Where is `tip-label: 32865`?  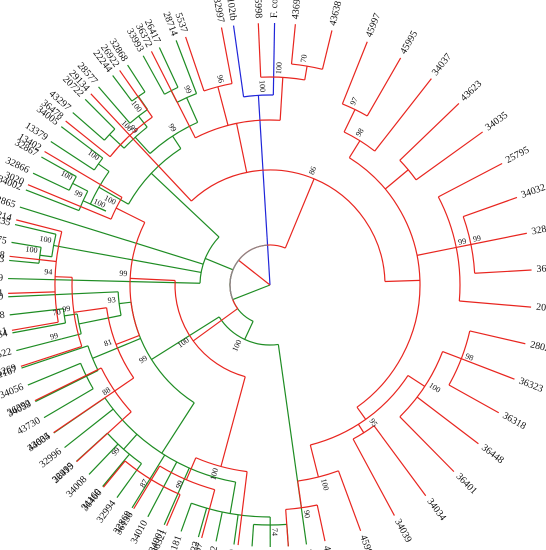
tip-label: 32865 is located at coordinates (8, 202).